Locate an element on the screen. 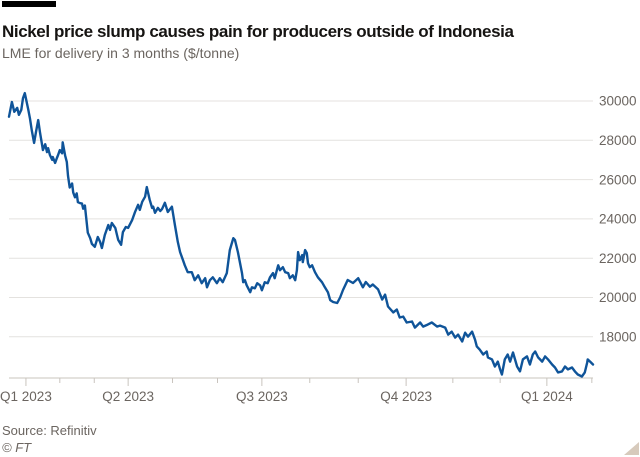 The width and height of the screenshot is (640, 457). x-tick-label: Q1 2024 is located at coordinates (547, 396).